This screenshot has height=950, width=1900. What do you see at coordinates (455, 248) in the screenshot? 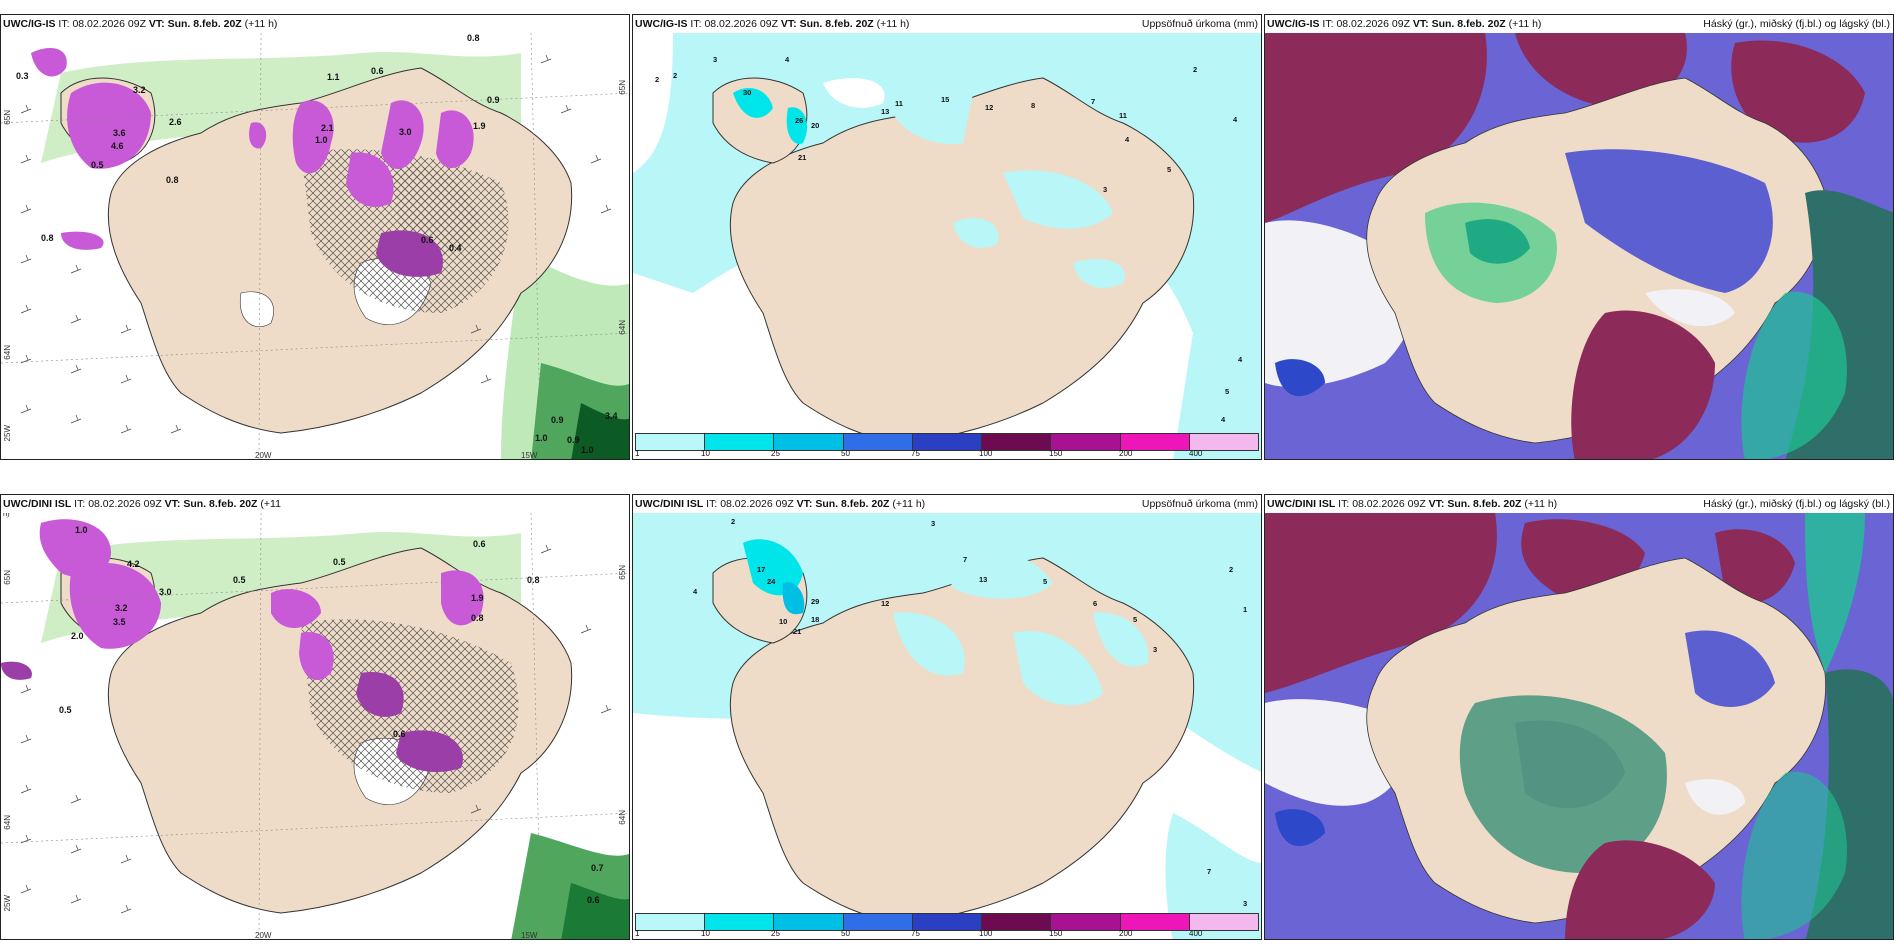
I see `value-label: 0.4` at bounding box center [455, 248].